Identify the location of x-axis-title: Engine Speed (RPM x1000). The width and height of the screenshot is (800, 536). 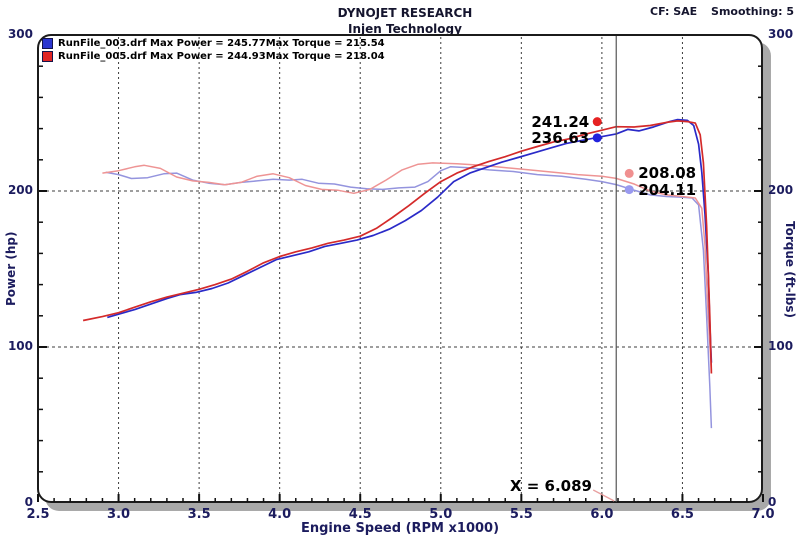
(400, 528).